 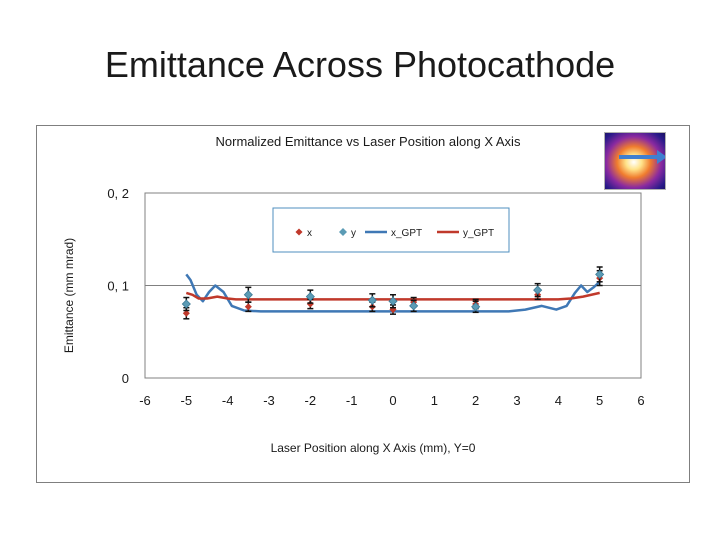 What do you see at coordinates (118, 286) in the screenshot?
I see `y-tick-label: 0, 1` at bounding box center [118, 286].